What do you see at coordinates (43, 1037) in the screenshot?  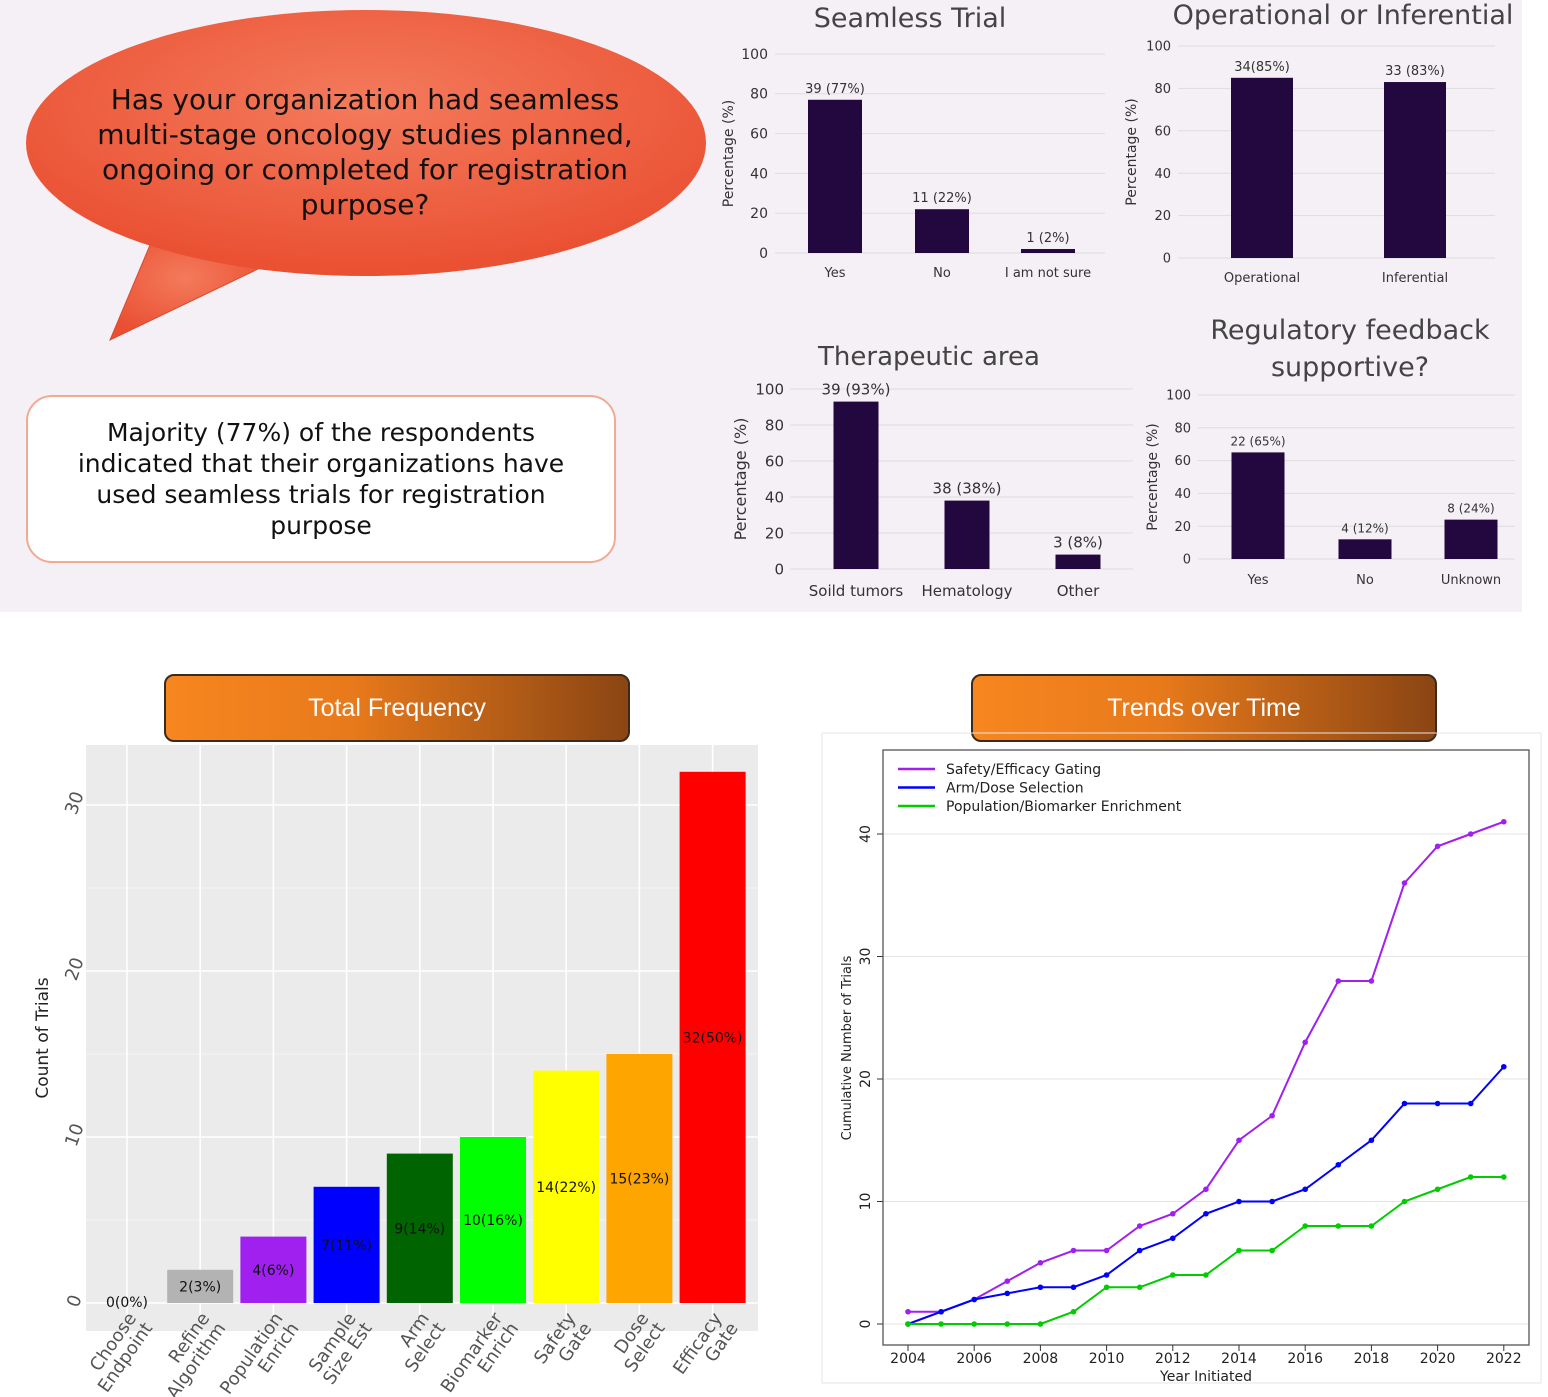 I see `total-frequency-ylabel: Count of Trials` at bounding box center [43, 1037].